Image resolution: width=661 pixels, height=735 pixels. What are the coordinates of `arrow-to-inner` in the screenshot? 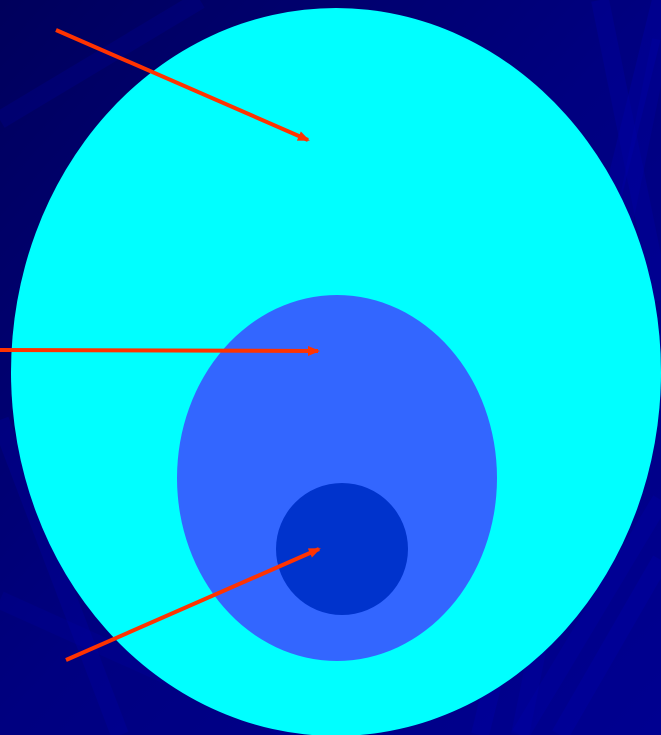 It's located at (193, 604).